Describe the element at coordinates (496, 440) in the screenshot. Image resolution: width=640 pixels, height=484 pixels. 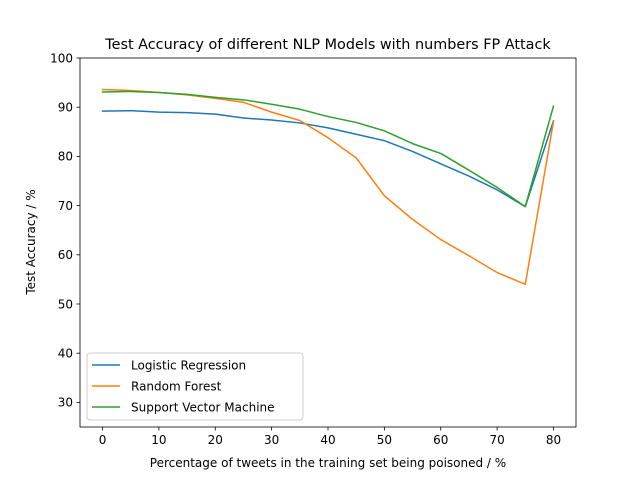
I see `x-tick-label: 70` at that location.